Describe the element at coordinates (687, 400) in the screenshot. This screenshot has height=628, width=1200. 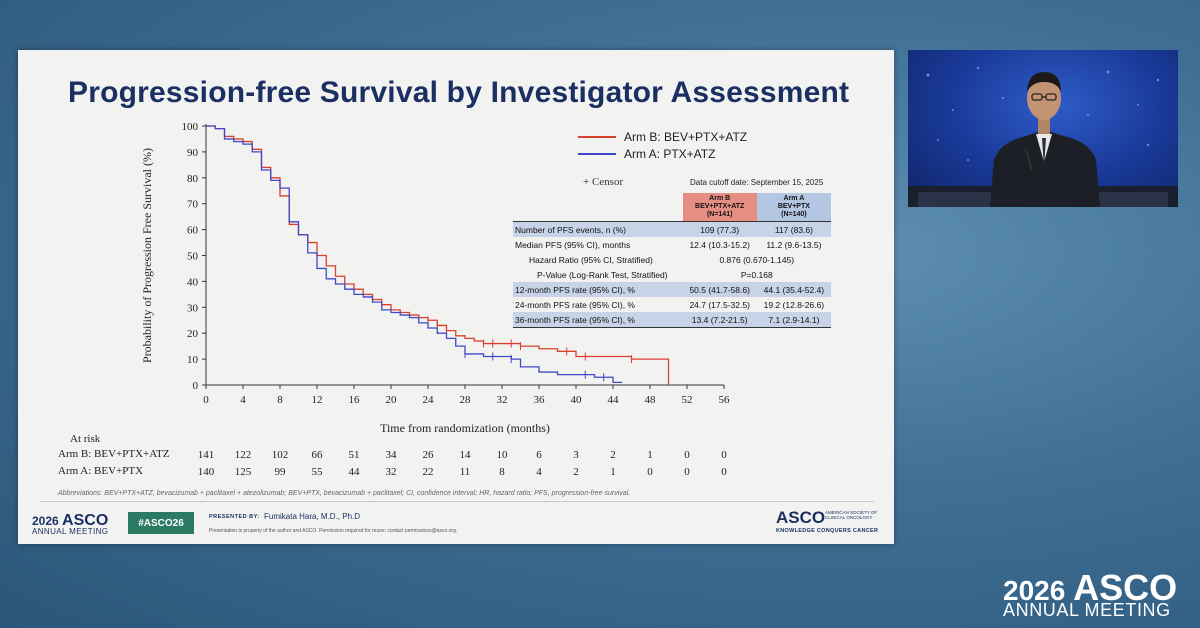
I see `x-tick-label: 52` at that location.